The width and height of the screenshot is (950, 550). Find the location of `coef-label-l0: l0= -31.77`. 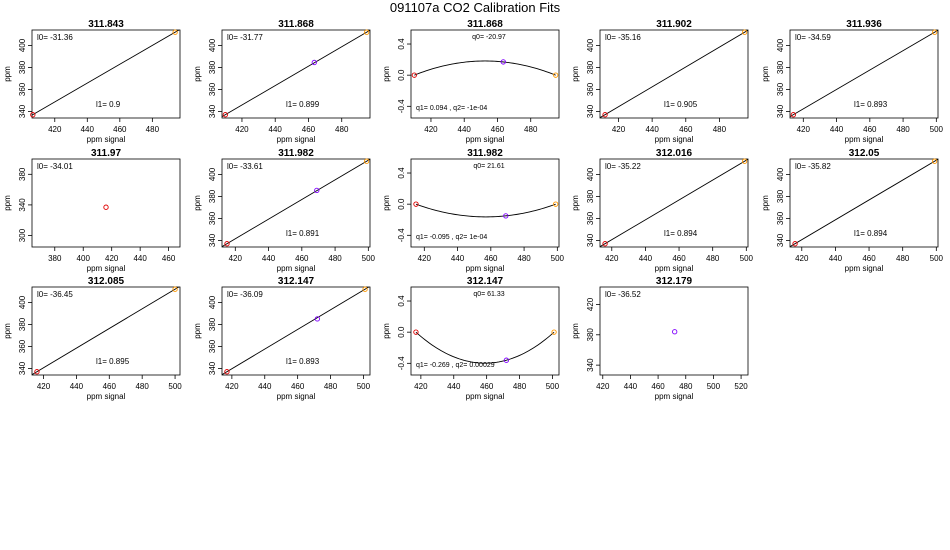

coef-label-l0: l0= -31.77 is located at coordinates (245, 37).